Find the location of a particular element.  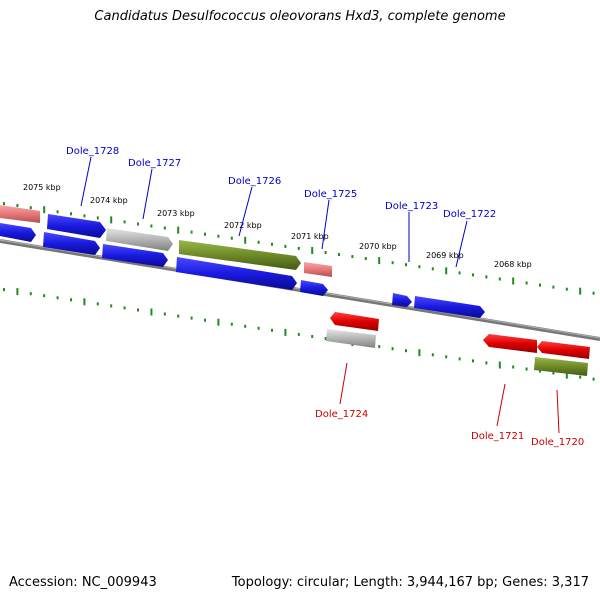

gene-grey-rev is located at coordinates (351, 338).